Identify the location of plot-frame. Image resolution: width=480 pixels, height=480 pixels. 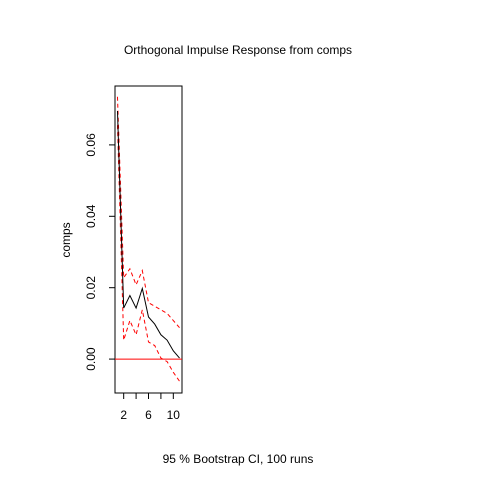
(148, 239).